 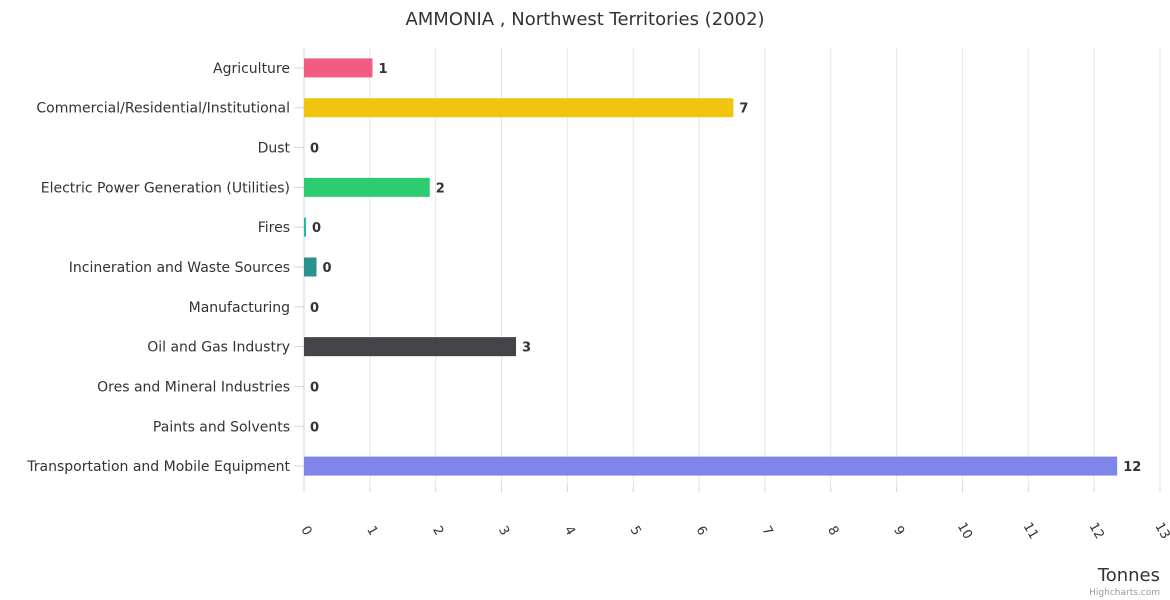 I want to click on data-label: 7, so click(x=743, y=109).